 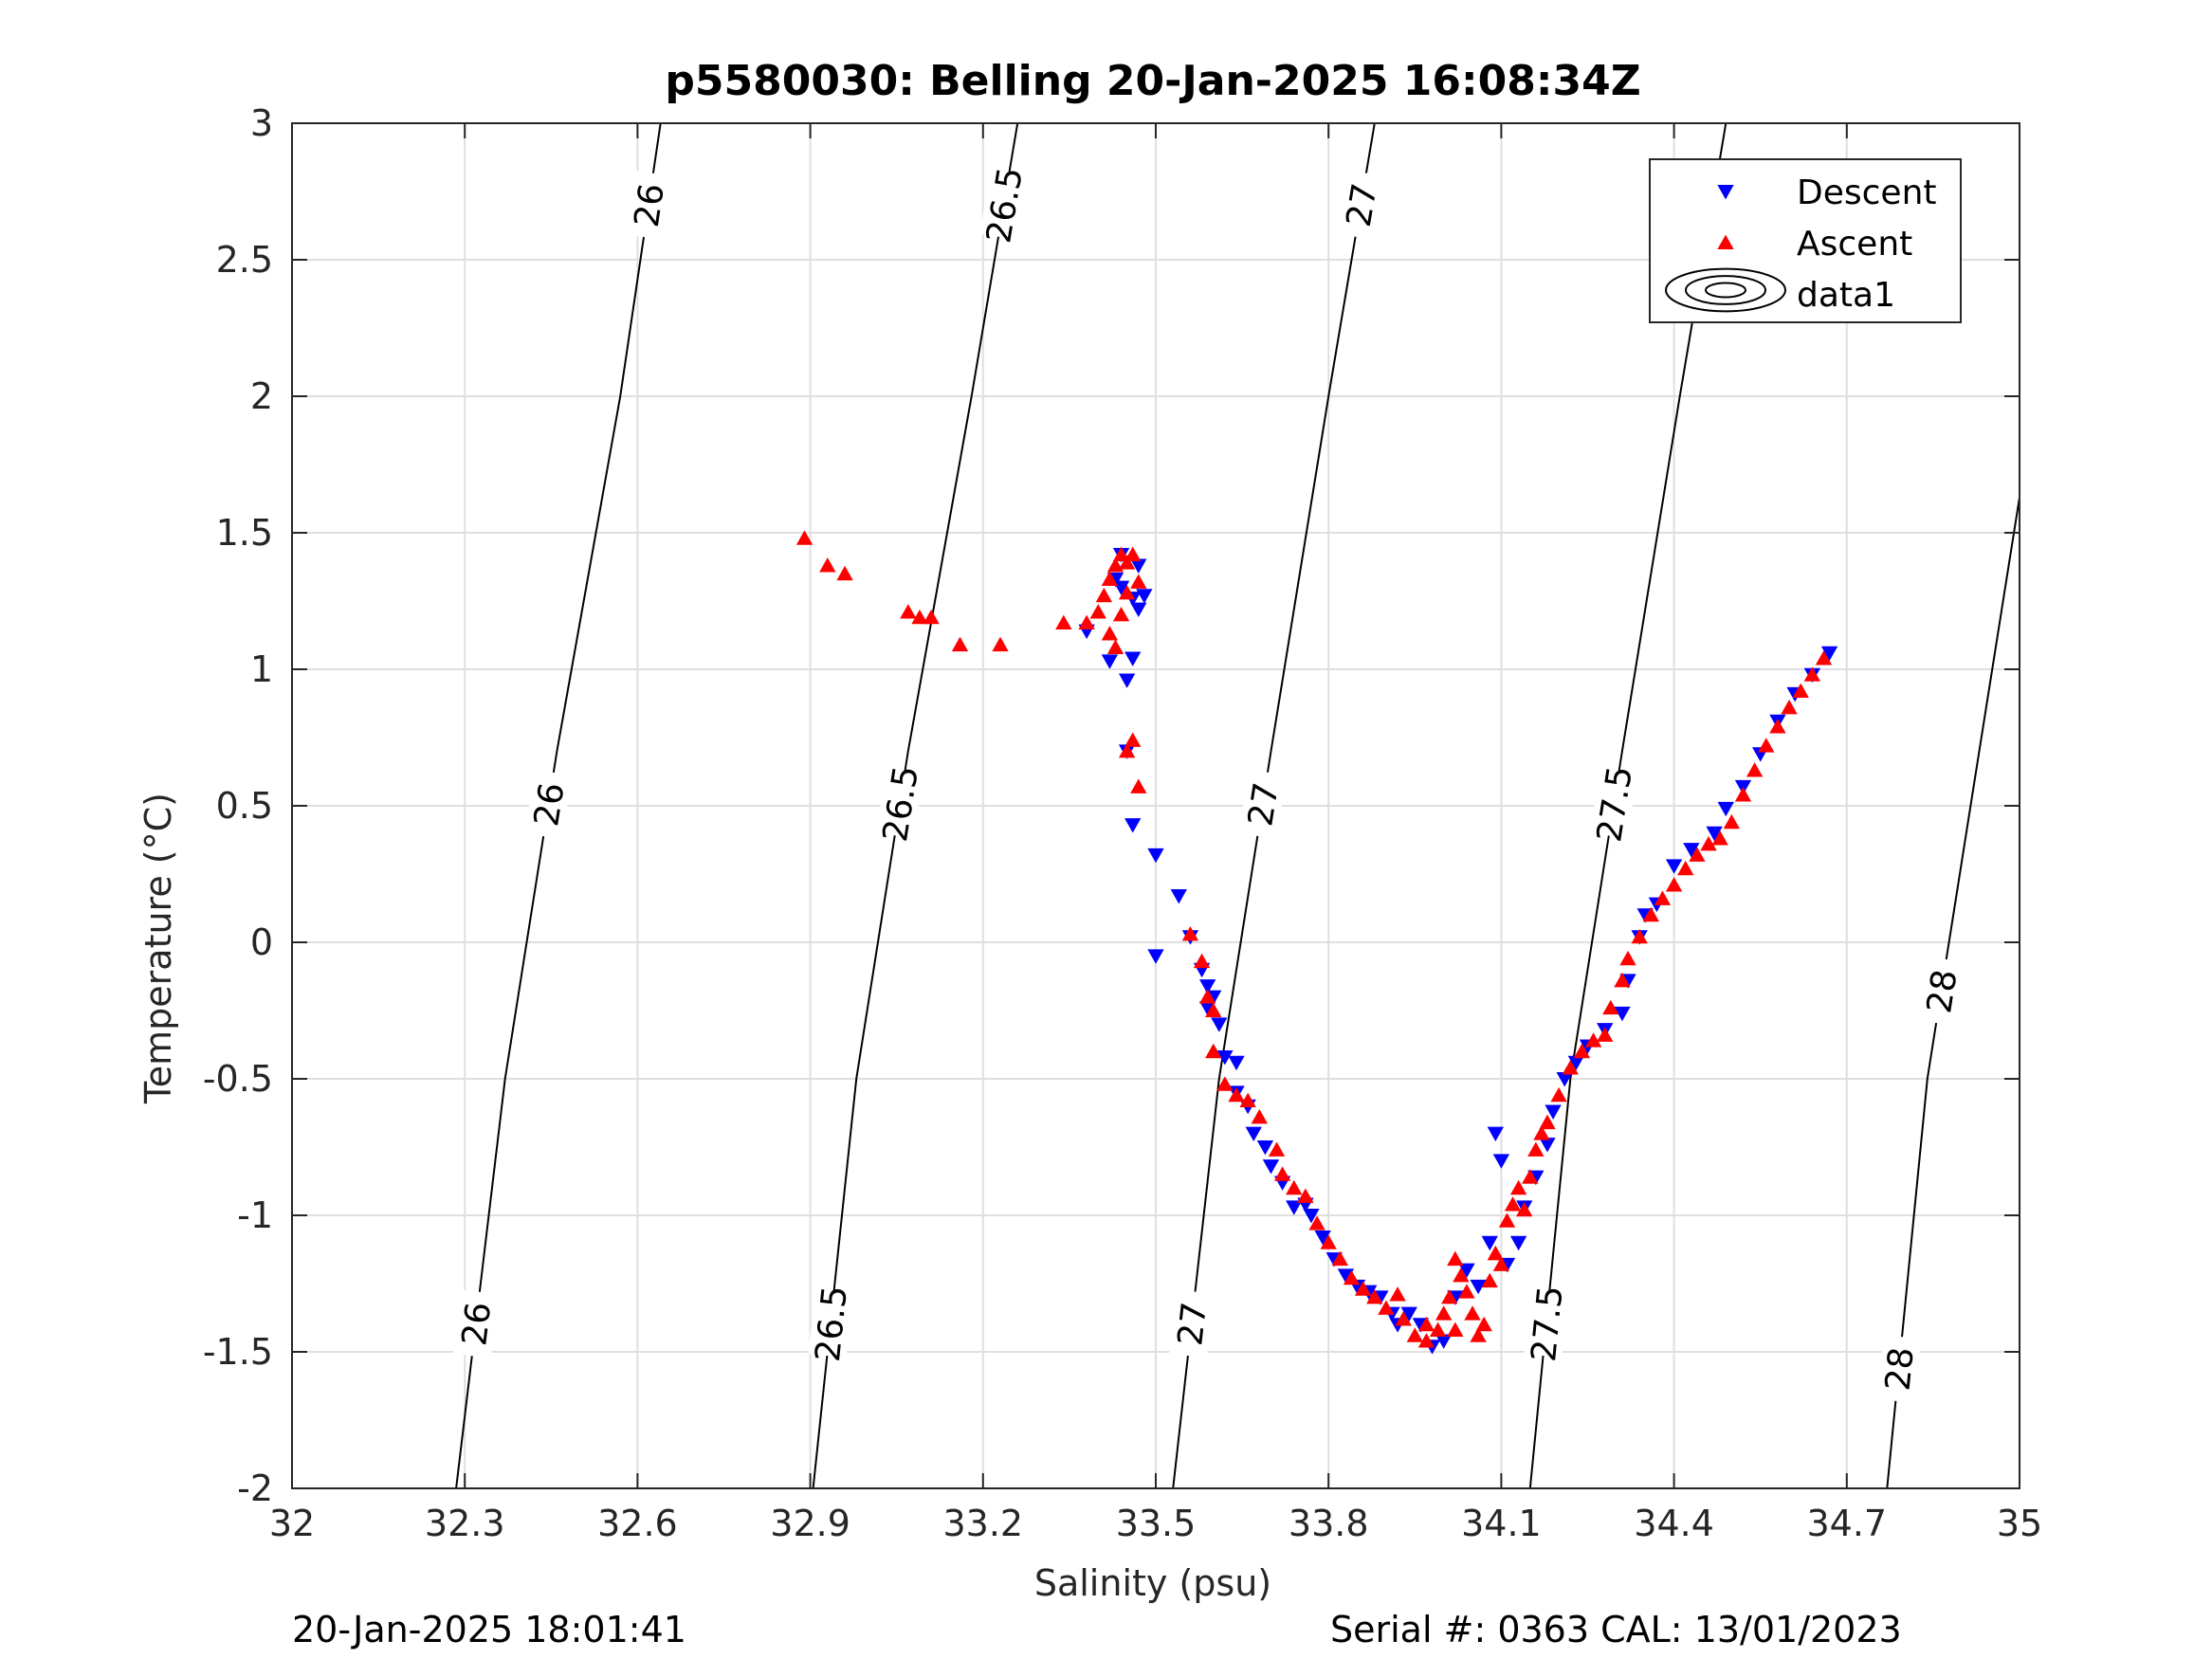 I want to click on legend-label: data1, so click(x=1846, y=295).